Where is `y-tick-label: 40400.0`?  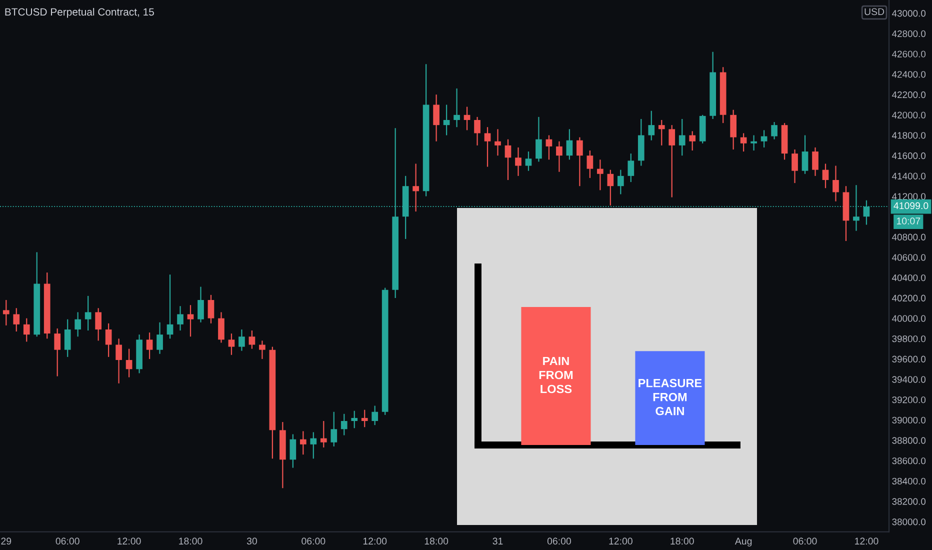 y-tick-label: 40400.0 is located at coordinates (909, 278).